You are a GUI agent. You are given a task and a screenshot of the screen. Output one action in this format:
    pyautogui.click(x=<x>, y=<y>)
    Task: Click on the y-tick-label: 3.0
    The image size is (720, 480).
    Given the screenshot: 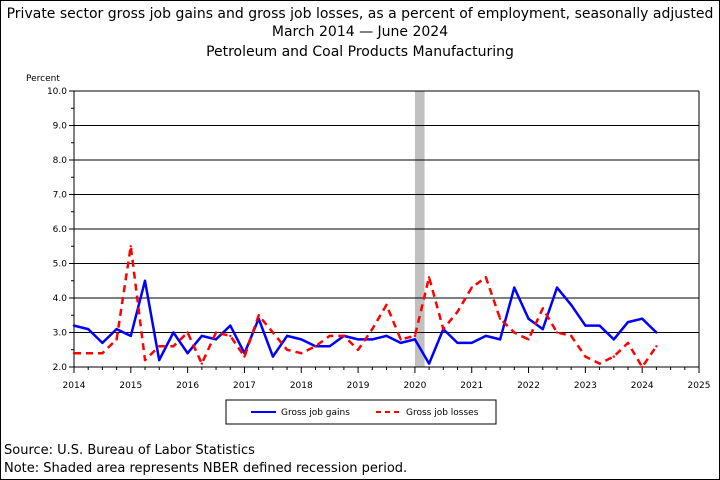 What is the action you would take?
    pyautogui.click(x=60, y=334)
    